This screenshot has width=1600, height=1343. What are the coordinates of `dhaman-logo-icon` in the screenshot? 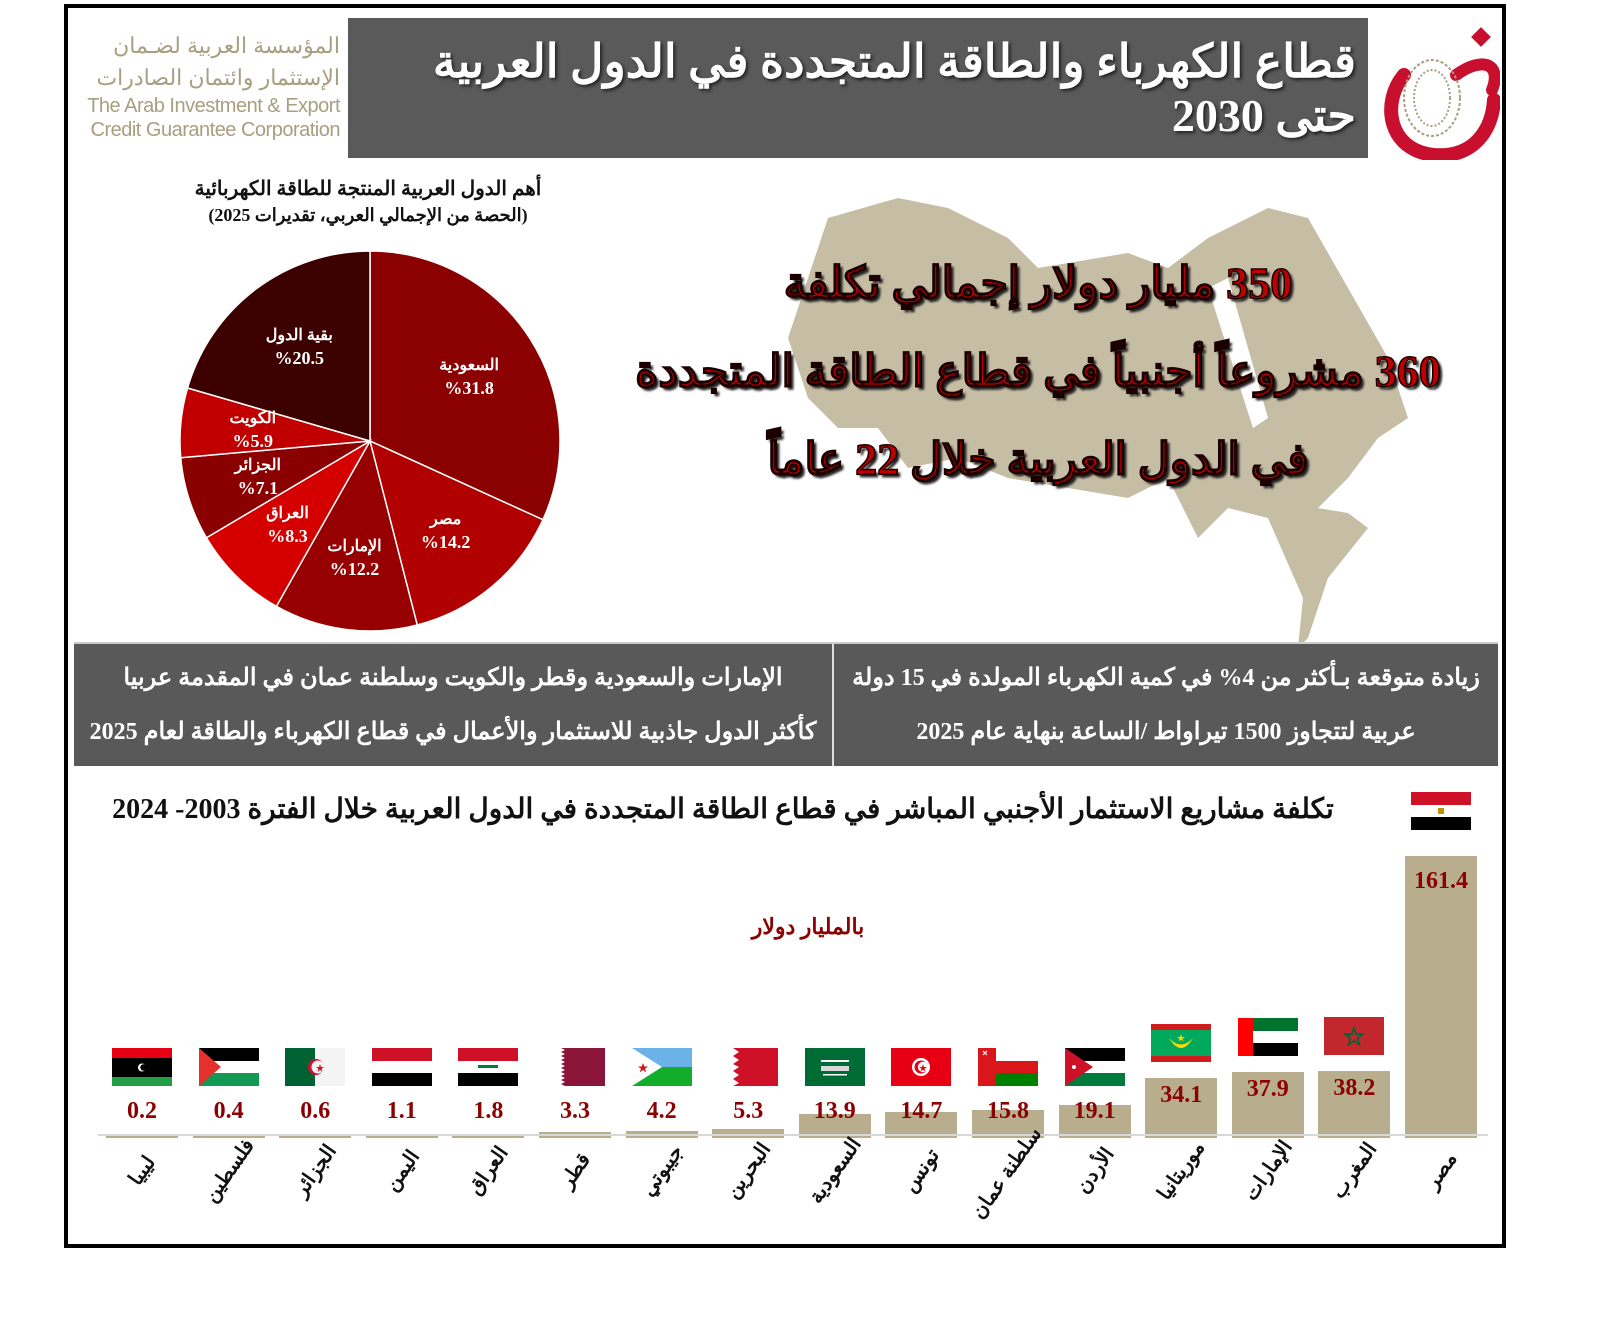 It's located at (1437, 91).